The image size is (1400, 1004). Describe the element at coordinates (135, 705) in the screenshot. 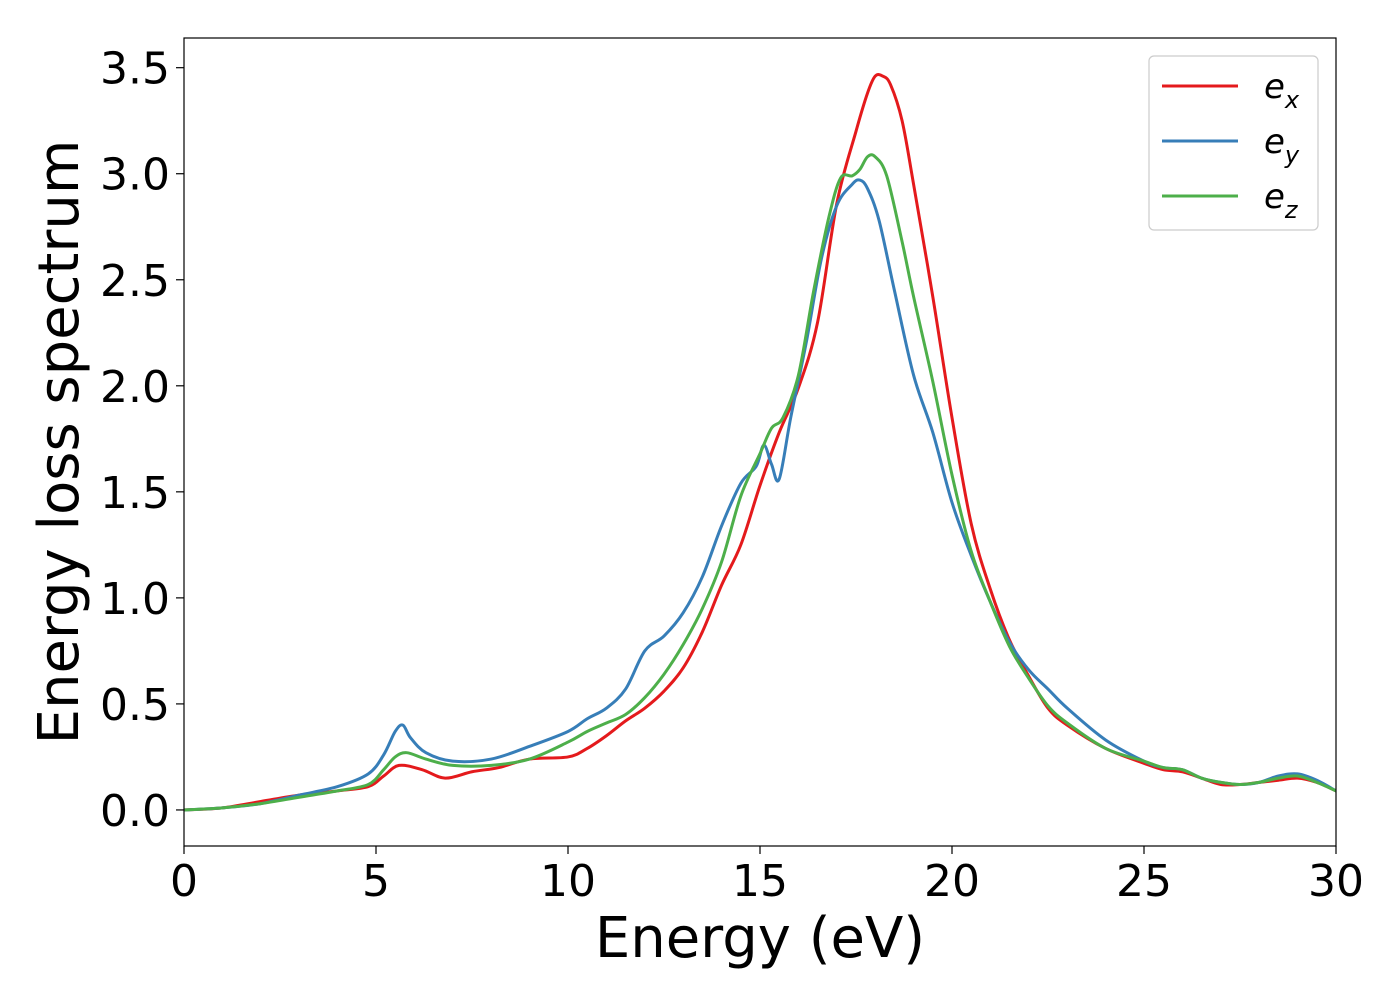

I see `y-tick-label: 0.5` at that location.